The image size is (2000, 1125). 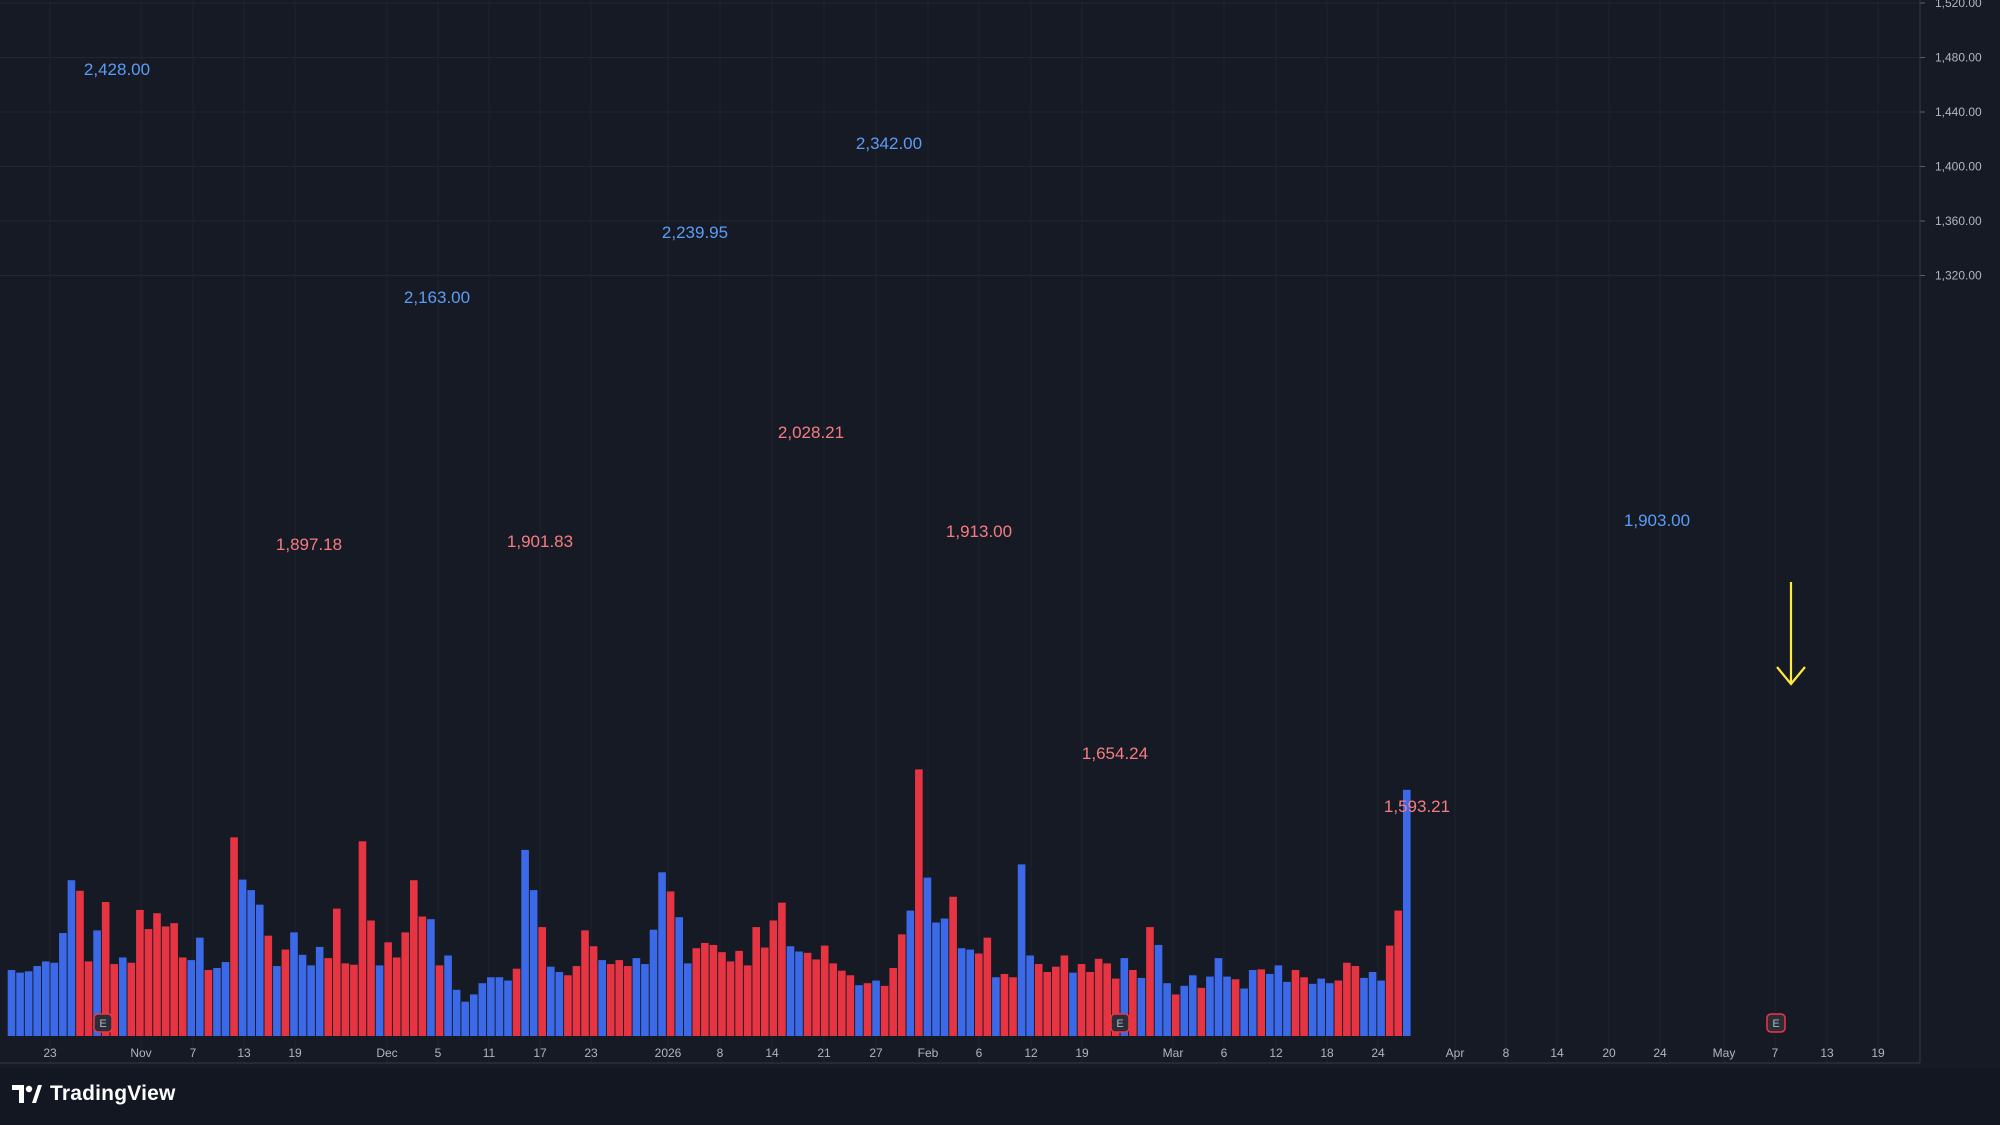 I want to click on price-annotation: 1,901.83, so click(x=540, y=541).